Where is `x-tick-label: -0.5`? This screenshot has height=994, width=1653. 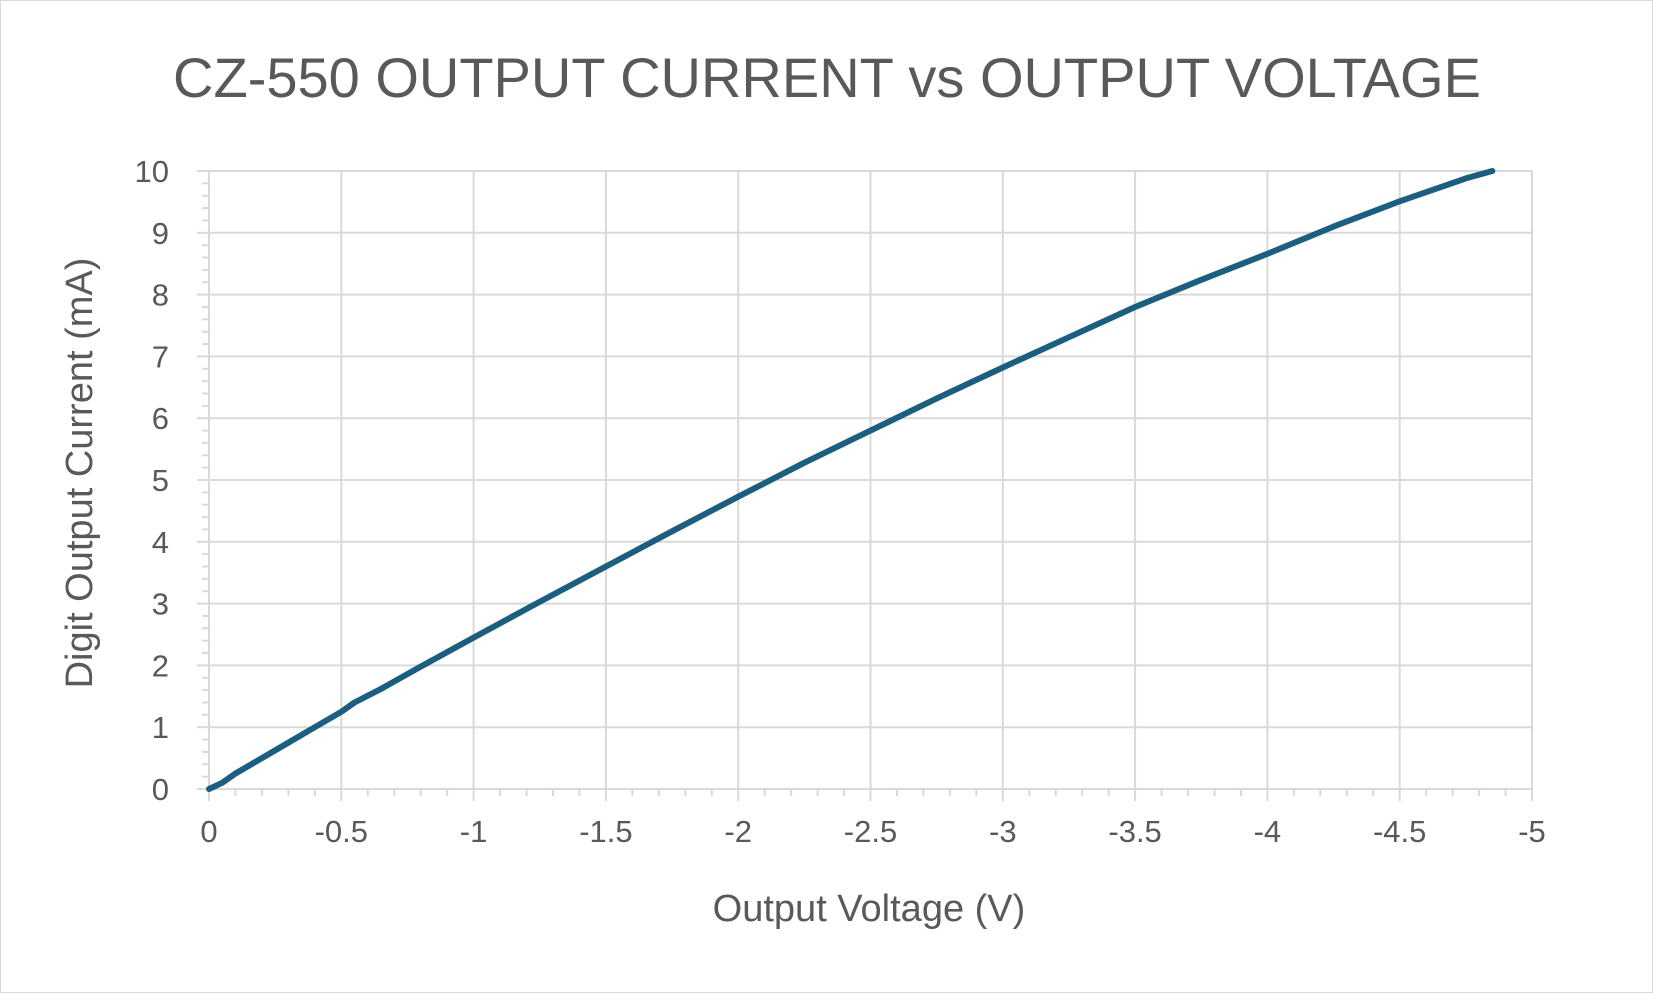
x-tick-label: -0.5 is located at coordinates (341, 831).